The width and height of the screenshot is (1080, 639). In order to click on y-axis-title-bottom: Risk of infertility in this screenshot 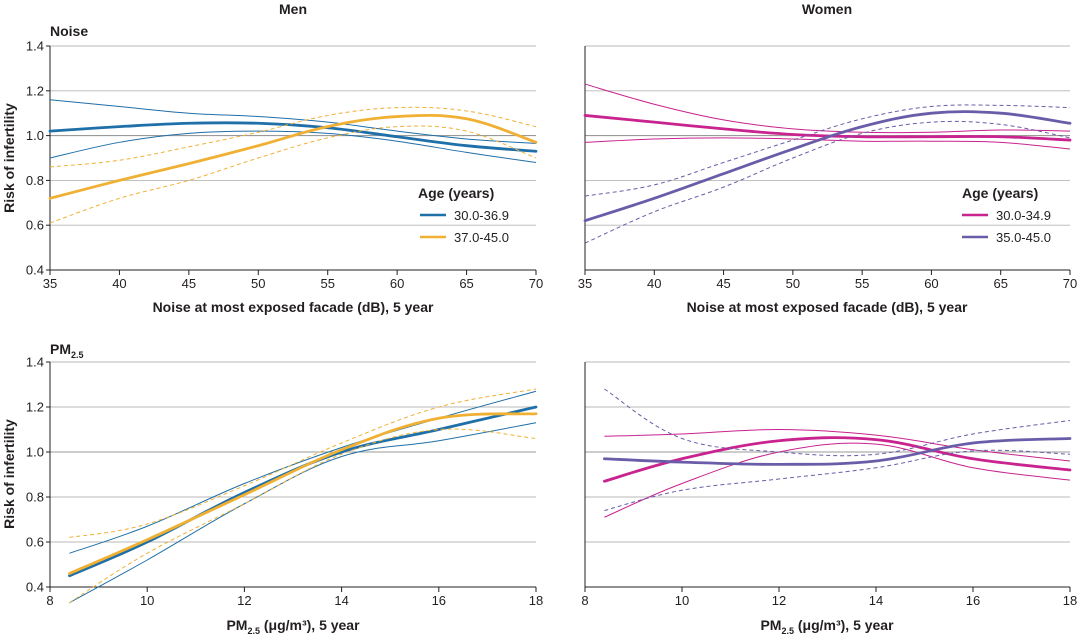, I will do `click(9, 474)`.